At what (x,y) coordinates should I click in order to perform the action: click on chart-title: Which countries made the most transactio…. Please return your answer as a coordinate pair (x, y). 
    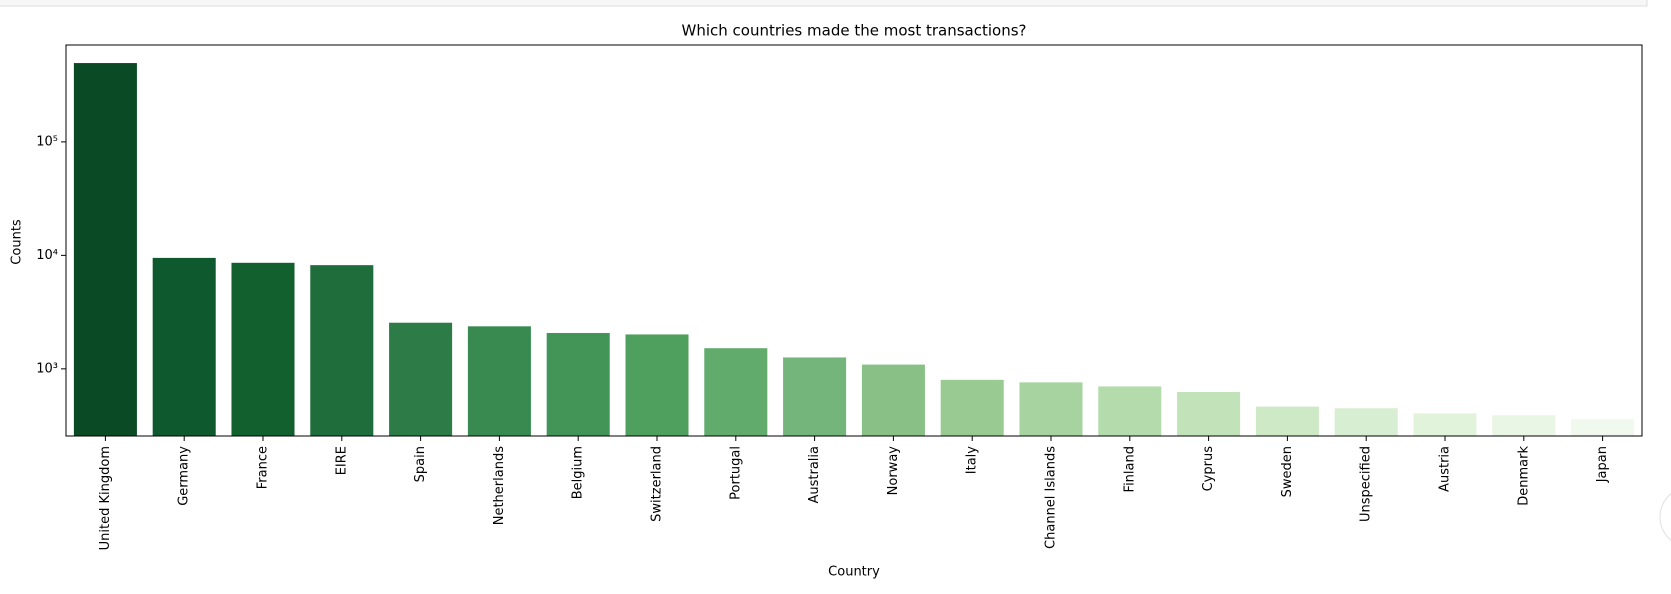
    Looking at the image, I should click on (854, 31).